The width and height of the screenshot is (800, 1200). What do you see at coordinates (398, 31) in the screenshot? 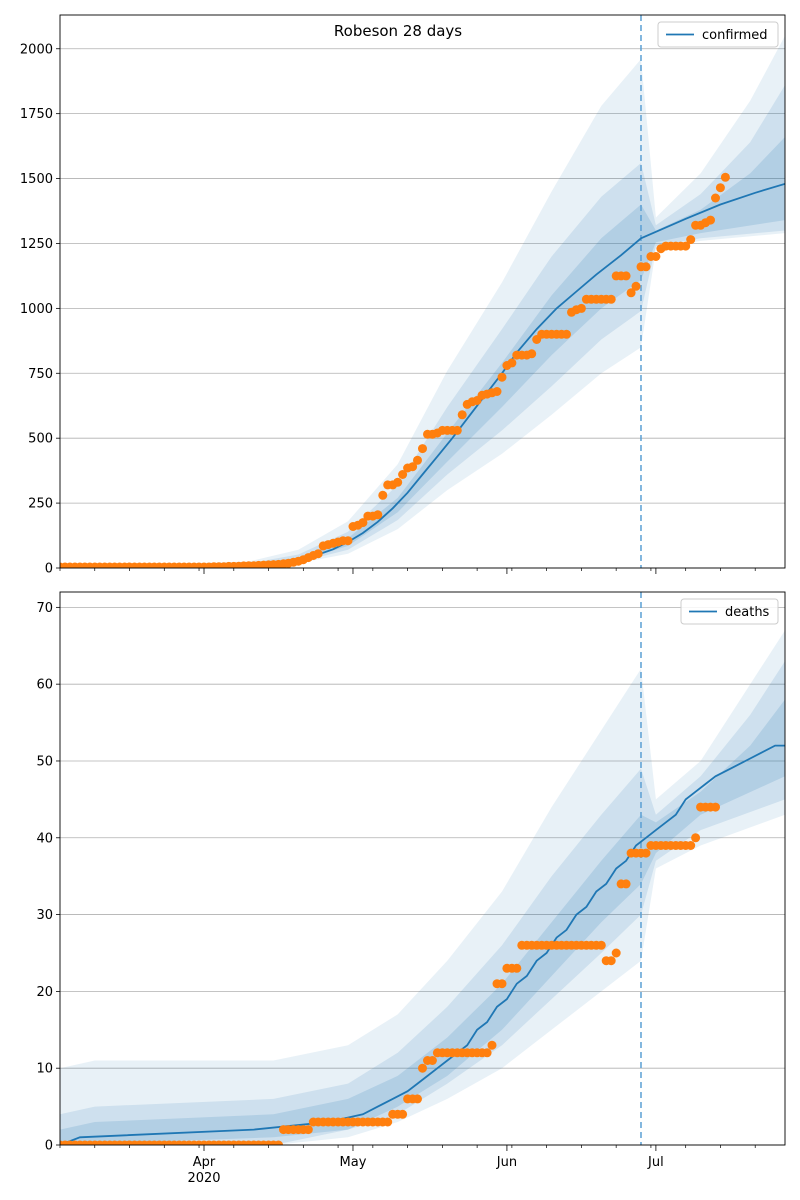
I see `figure-title: Robeson 28 days` at bounding box center [398, 31].